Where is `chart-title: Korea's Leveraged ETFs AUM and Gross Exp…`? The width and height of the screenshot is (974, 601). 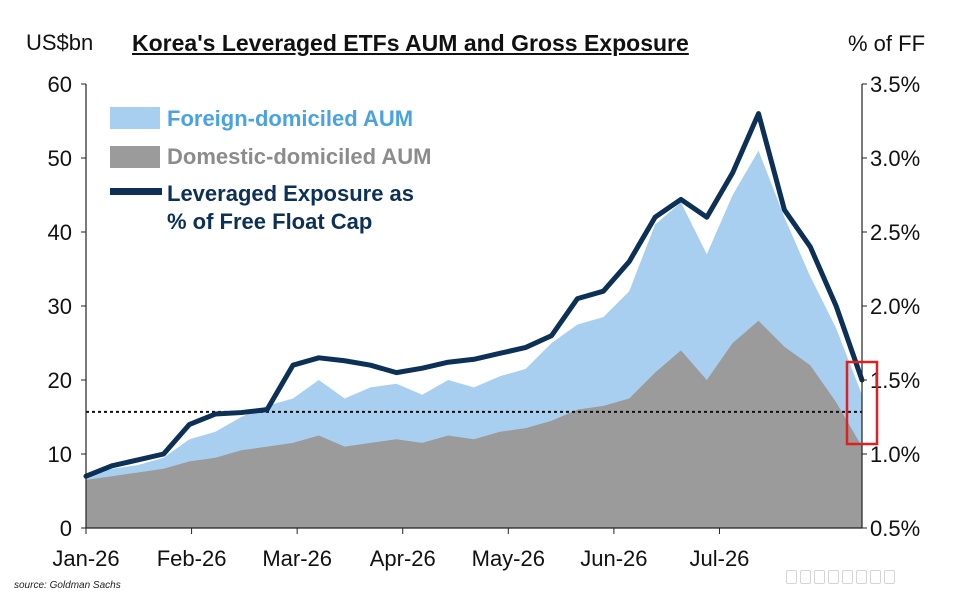
chart-title: Korea's Leveraged ETFs AUM and Gross Exp… is located at coordinates (410, 43).